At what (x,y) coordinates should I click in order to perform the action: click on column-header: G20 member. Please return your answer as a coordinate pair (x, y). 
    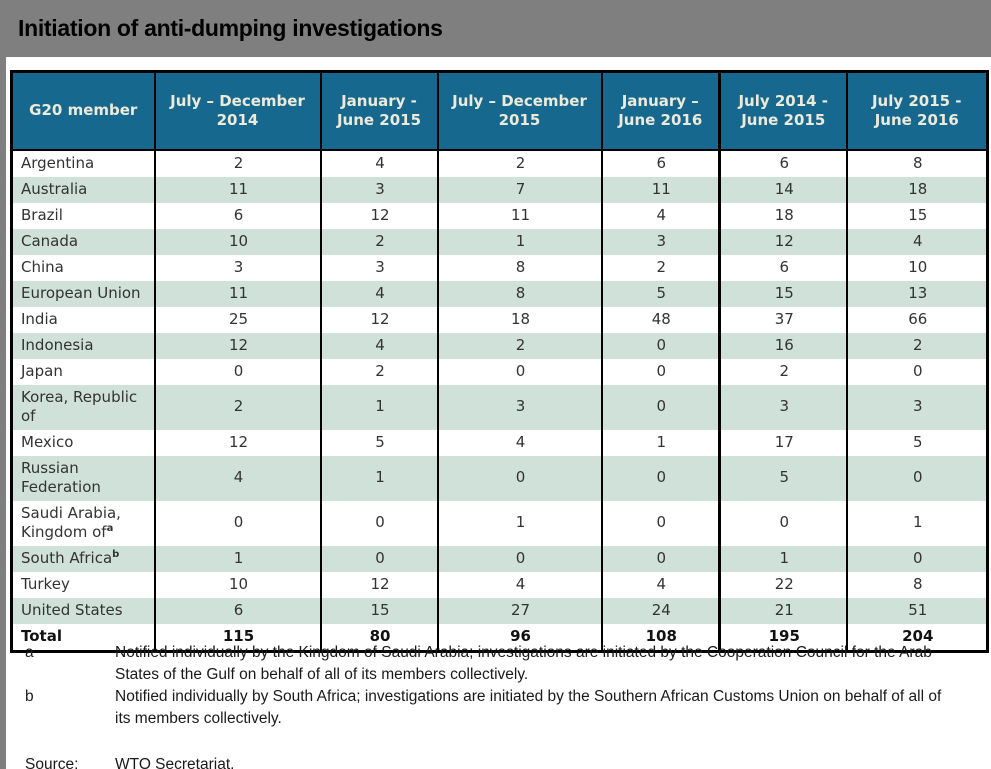
    Looking at the image, I should click on (83, 111).